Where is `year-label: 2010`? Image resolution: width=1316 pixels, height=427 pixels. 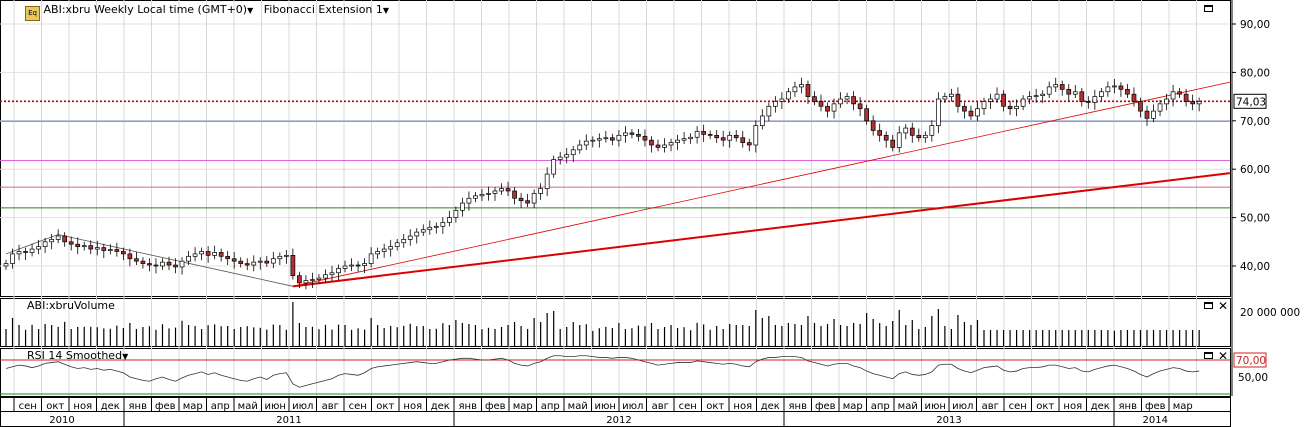
year-label: 2010 is located at coordinates (61, 420).